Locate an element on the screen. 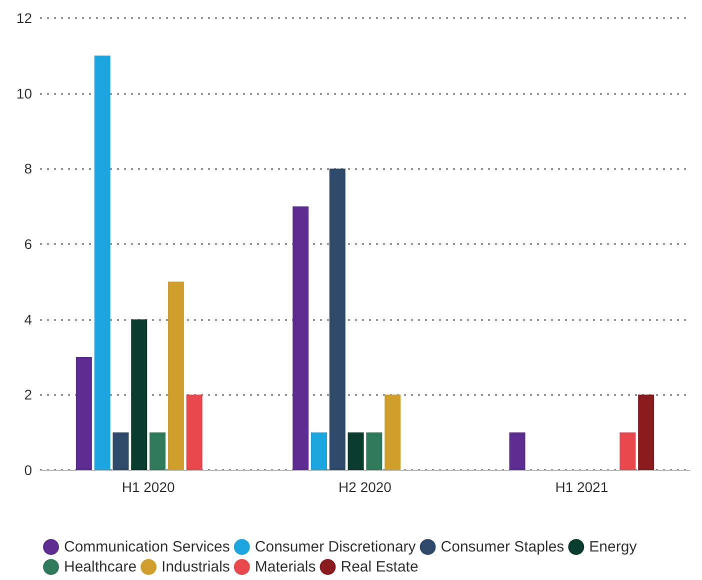  legend-label: Healthcare is located at coordinates (100, 567).